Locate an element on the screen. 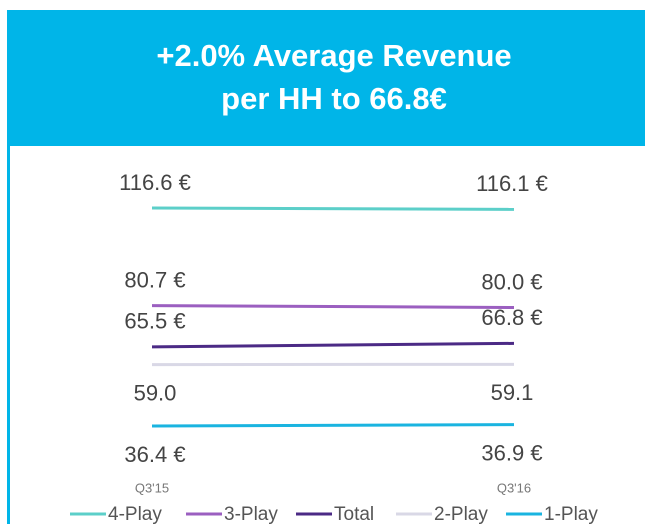 The image size is (654, 524). x-tick-label: Q3'15 is located at coordinates (152, 487).